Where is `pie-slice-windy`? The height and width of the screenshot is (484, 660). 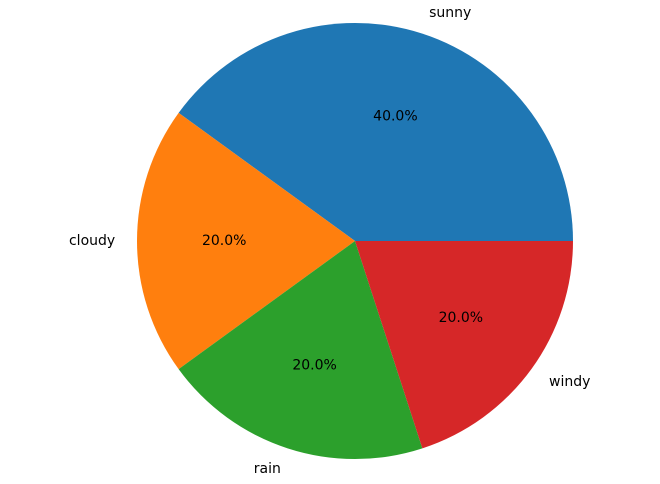 pie-slice-windy is located at coordinates (464, 345).